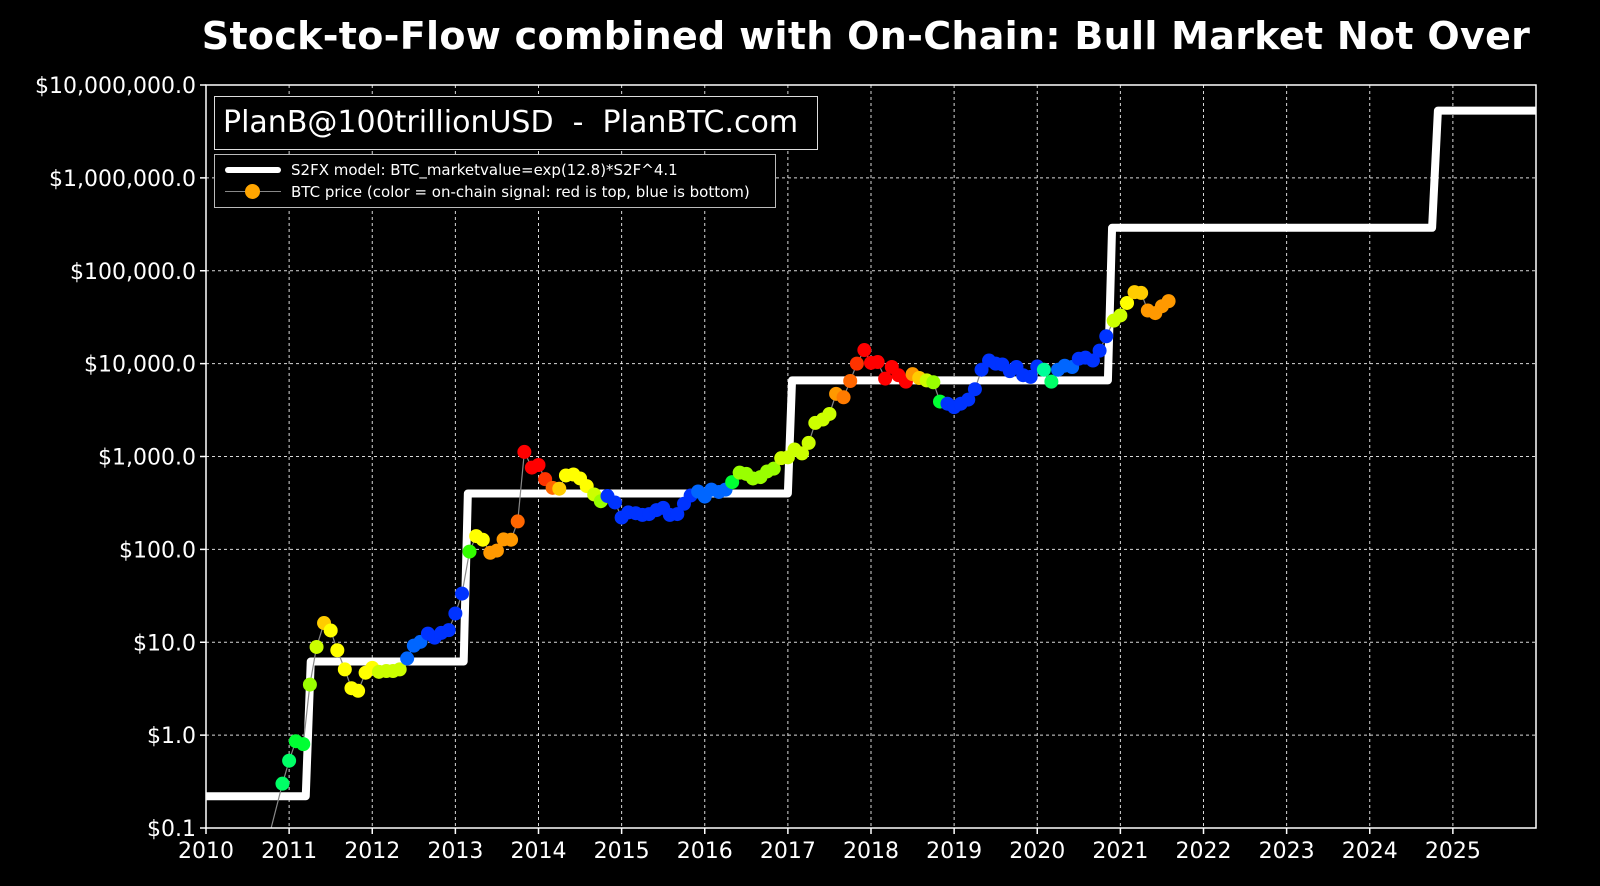 The image size is (1600, 886). What do you see at coordinates (171, 829) in the screenshot?
I see `y-tick-label: $0.1` at bounding box center [171, 829].